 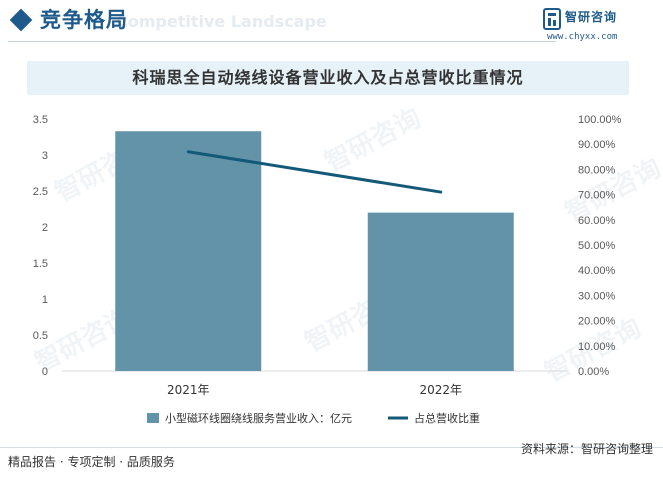 What do you see at coordinates (597, 271) in the screenshot?
I see `y-right-tick-label: 40.00%` at bounding box center [597, 271].